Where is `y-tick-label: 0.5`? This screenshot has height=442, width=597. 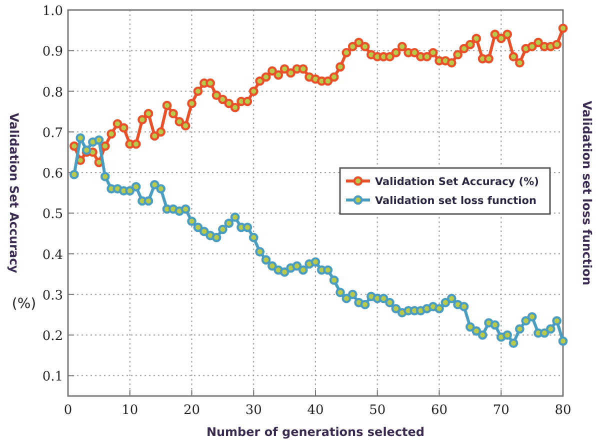 y-tick-label: 0.5 is located at coordinates (52, 214).